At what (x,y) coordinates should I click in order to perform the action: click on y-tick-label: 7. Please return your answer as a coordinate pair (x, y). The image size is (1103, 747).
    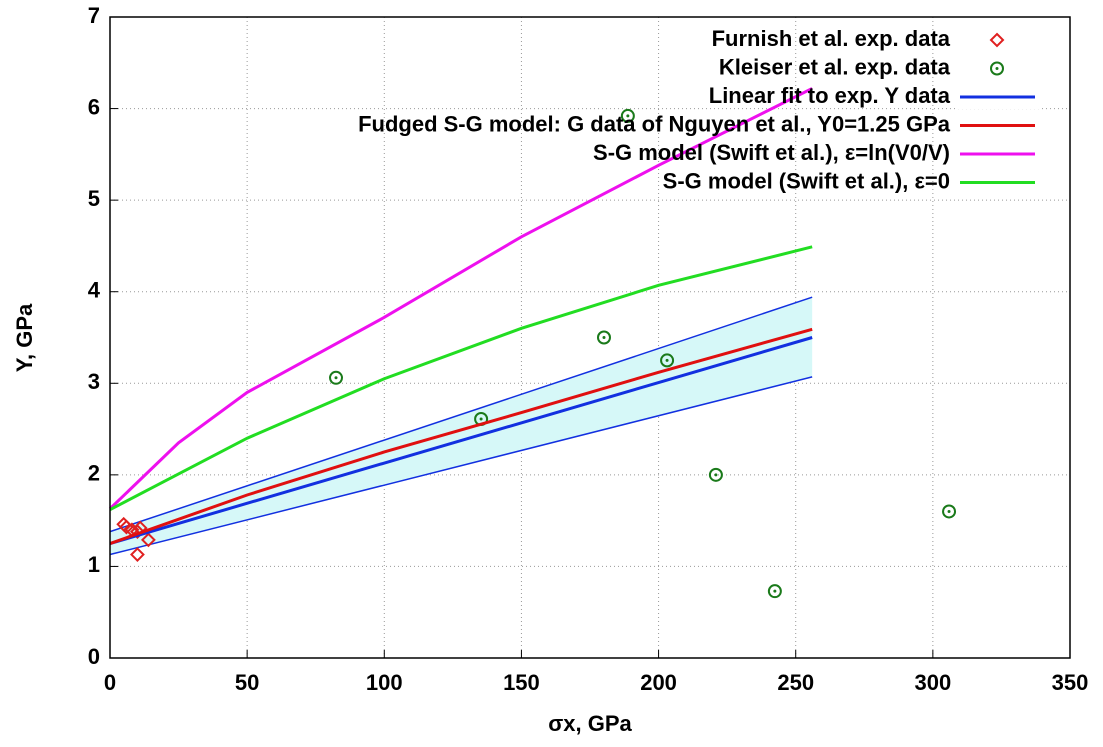
    Looking at the image, I should click on (94, 15).